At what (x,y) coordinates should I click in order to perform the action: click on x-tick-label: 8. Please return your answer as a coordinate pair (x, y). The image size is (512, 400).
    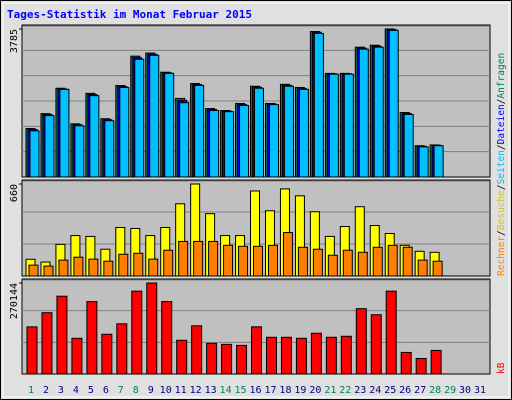
    Looking at the image, I should click on (136, 390).